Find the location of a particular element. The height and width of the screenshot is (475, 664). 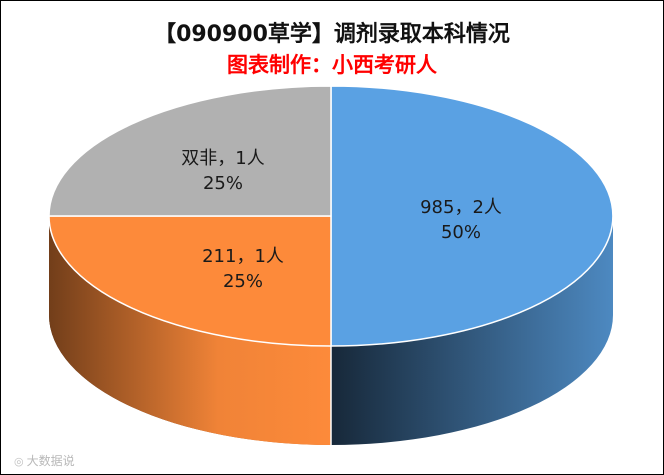

watermark-text: 大数据说 is located at coordinates (50, 461).